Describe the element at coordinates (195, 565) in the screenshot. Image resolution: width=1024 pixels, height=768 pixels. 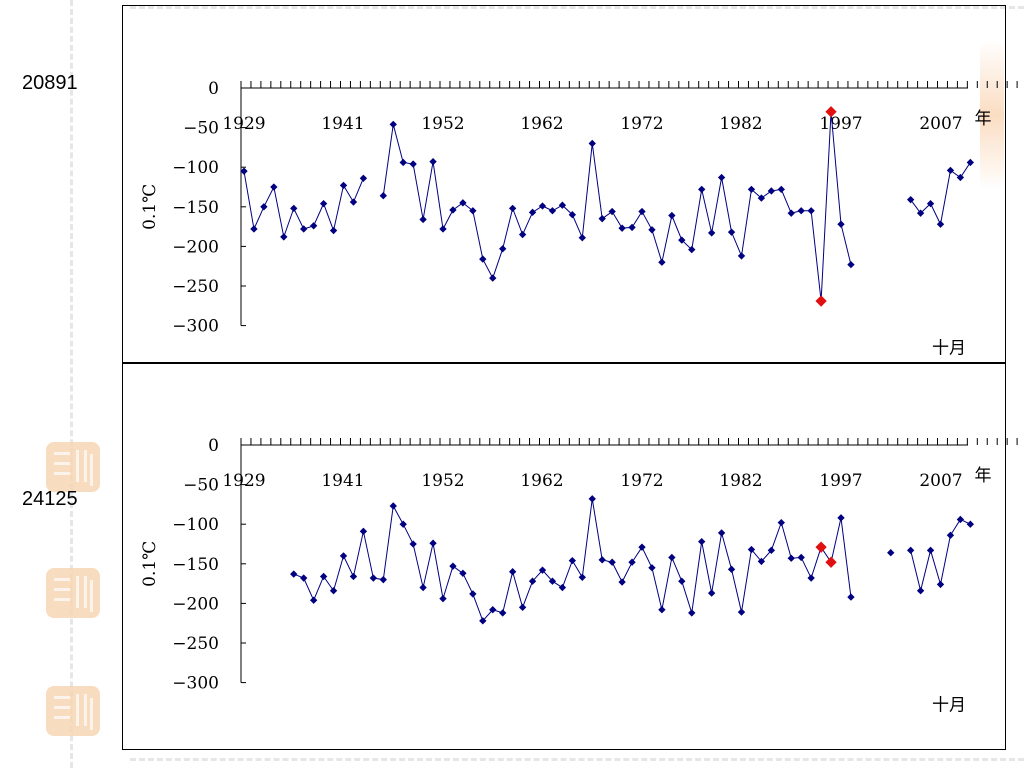
I see `y-tick-label: −150` at that location.